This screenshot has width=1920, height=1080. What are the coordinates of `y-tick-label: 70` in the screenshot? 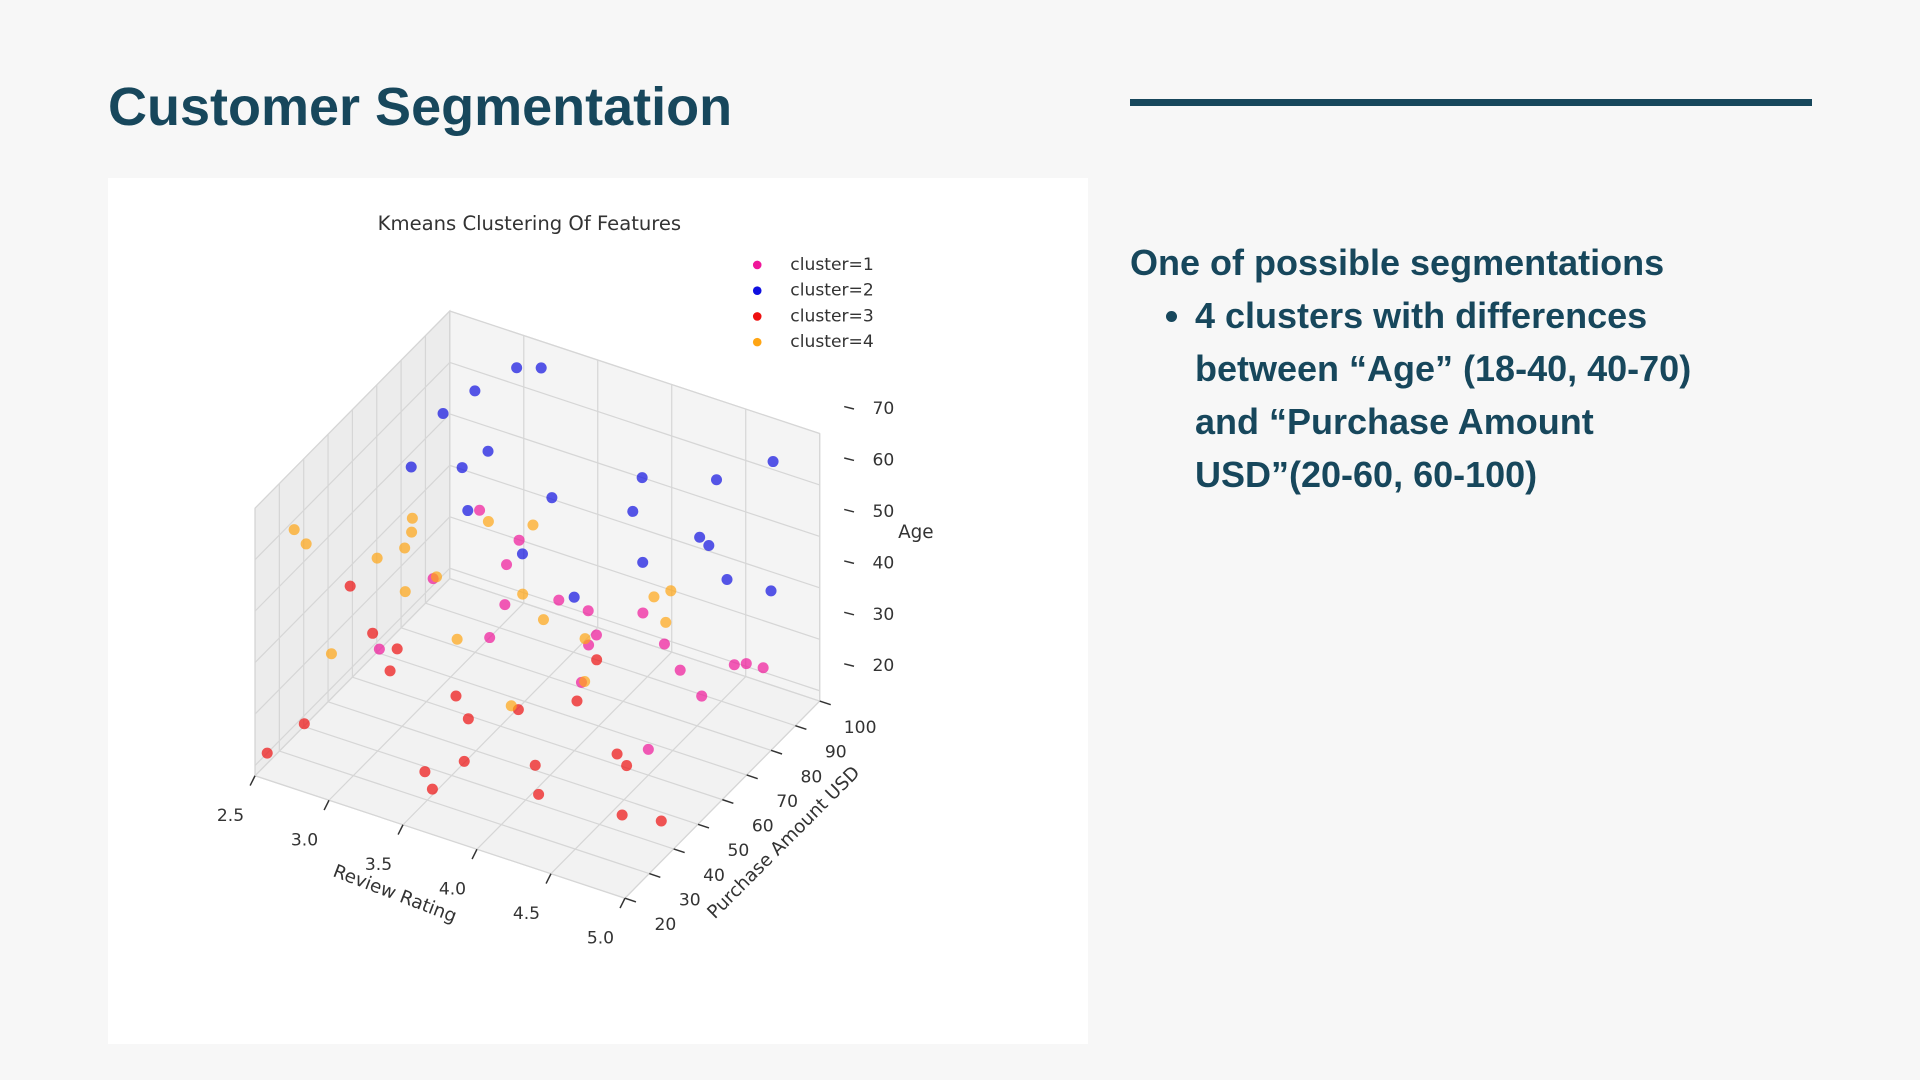 It's located at (787, 802).